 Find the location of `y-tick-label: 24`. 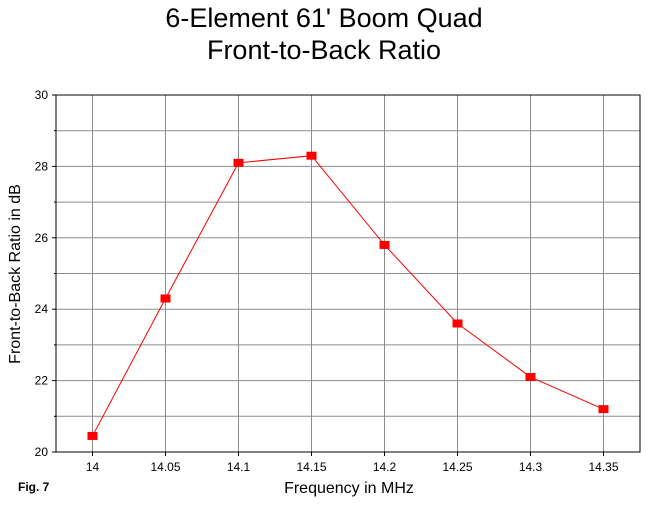

y-tick-label: 24 is located at coordinates (42, 309).